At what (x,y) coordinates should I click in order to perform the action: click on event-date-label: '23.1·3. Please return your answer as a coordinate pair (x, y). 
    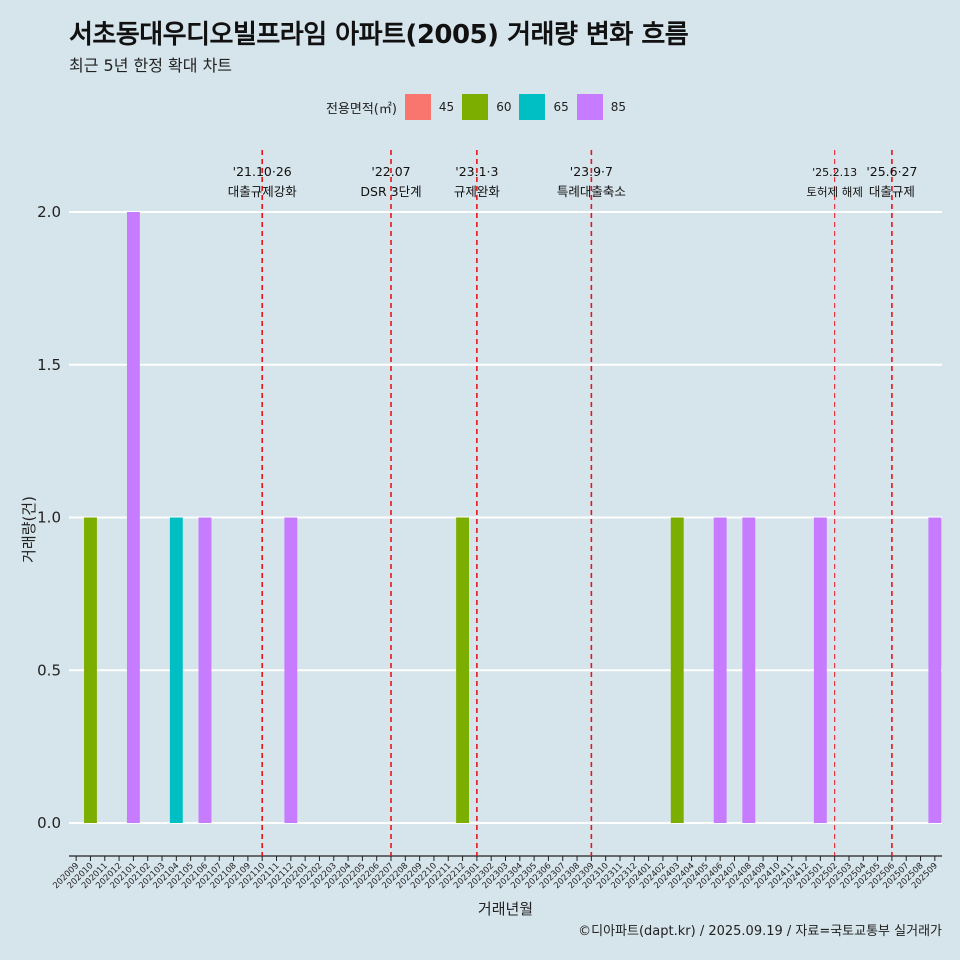
    Looking at the image, I should click on (476, 171).